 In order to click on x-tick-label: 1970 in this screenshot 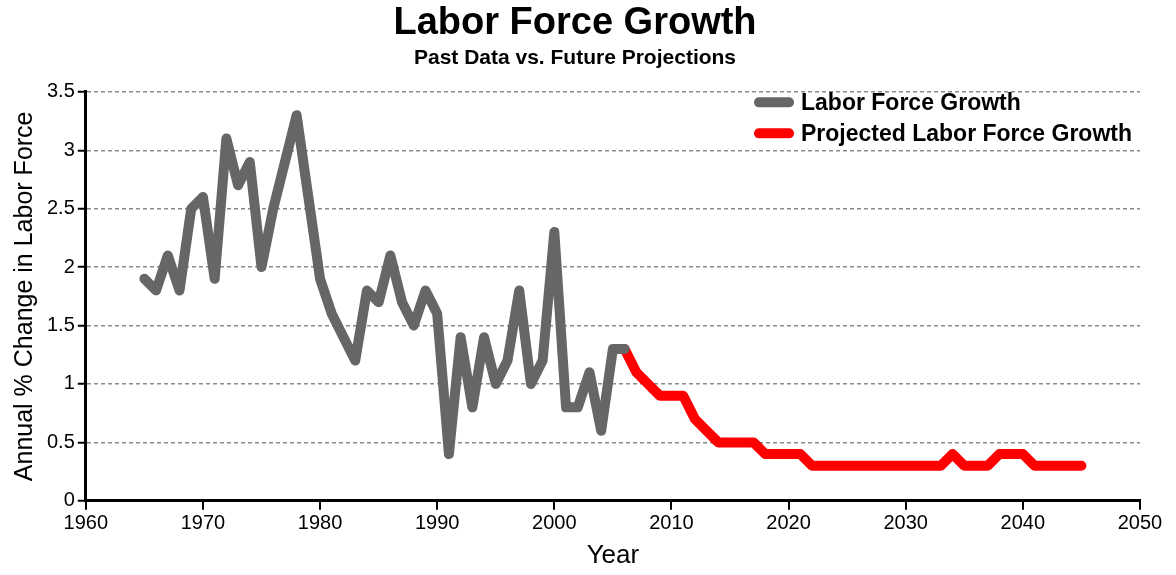, I will do `click(203, 522)`.